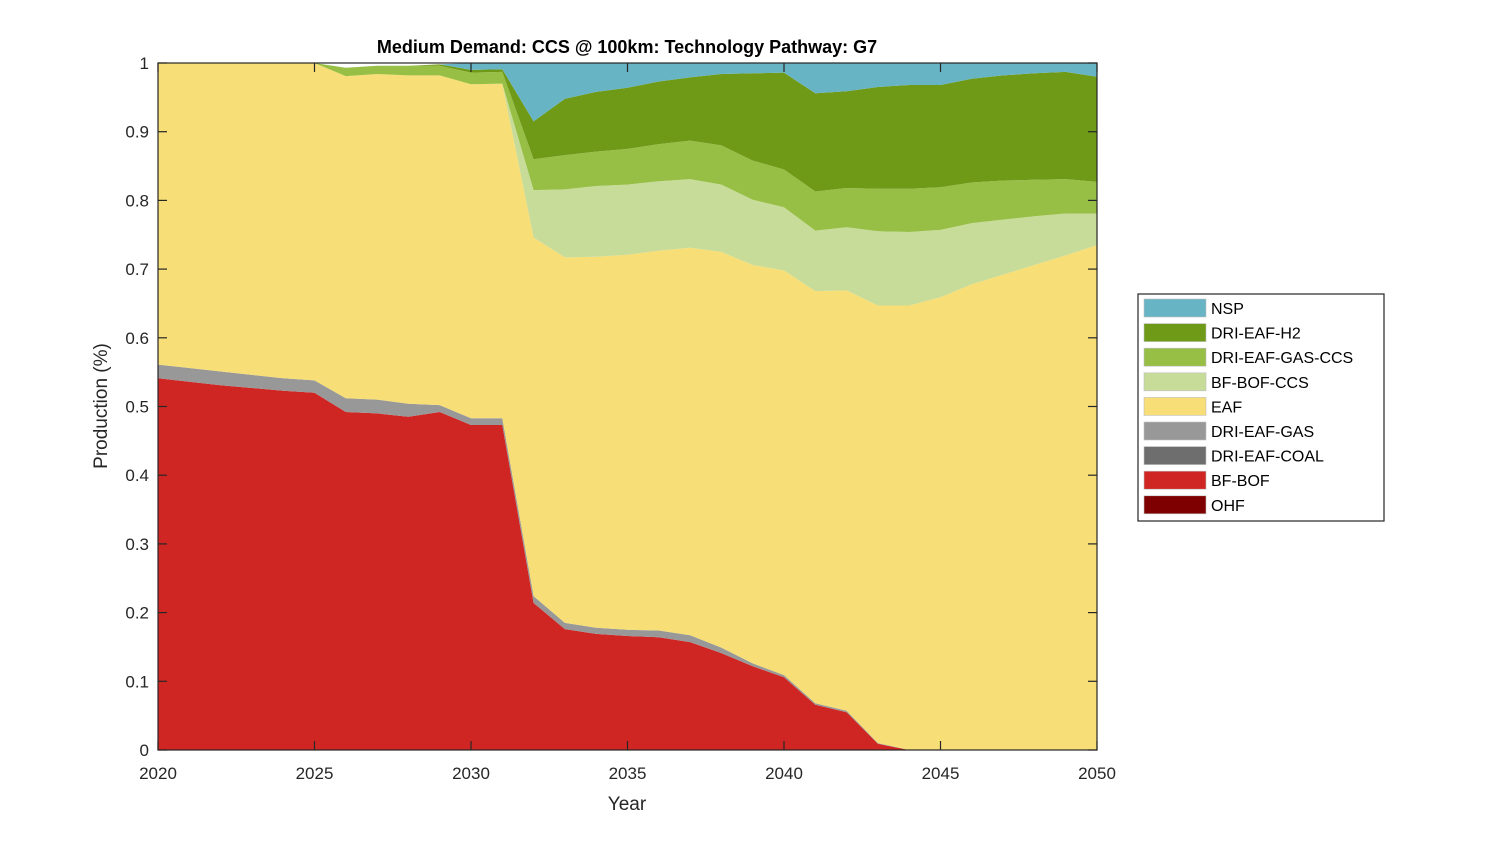  I want to click on legend-item: NSP, so click(1193, 308).